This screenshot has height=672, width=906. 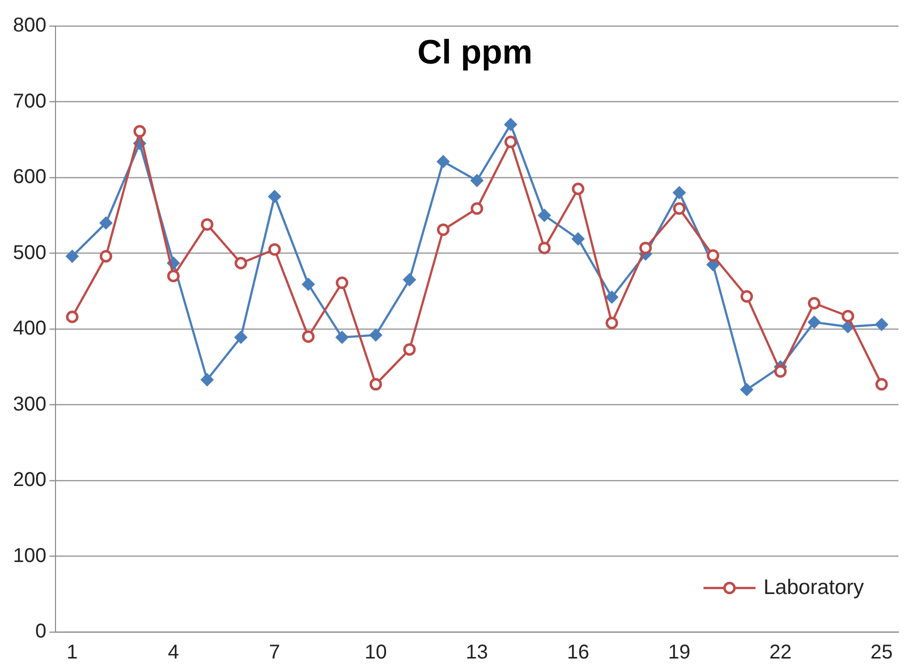 I want to click on y-tick-label: 100, so click(x=29, y=555).